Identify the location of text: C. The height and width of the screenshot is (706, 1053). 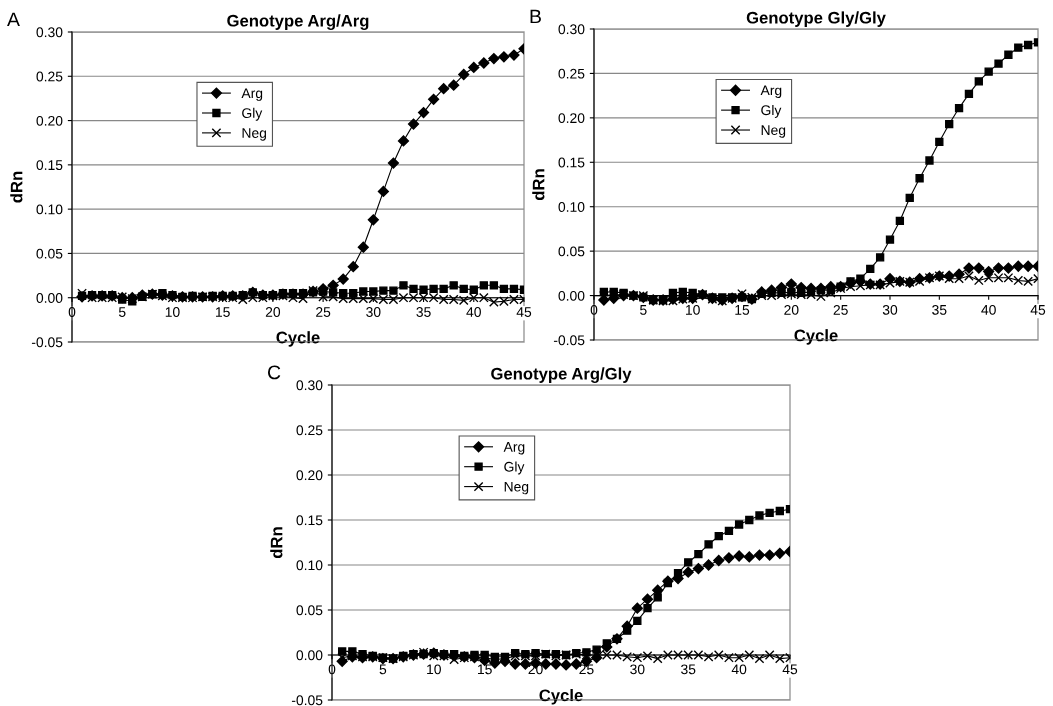
(274, 372).